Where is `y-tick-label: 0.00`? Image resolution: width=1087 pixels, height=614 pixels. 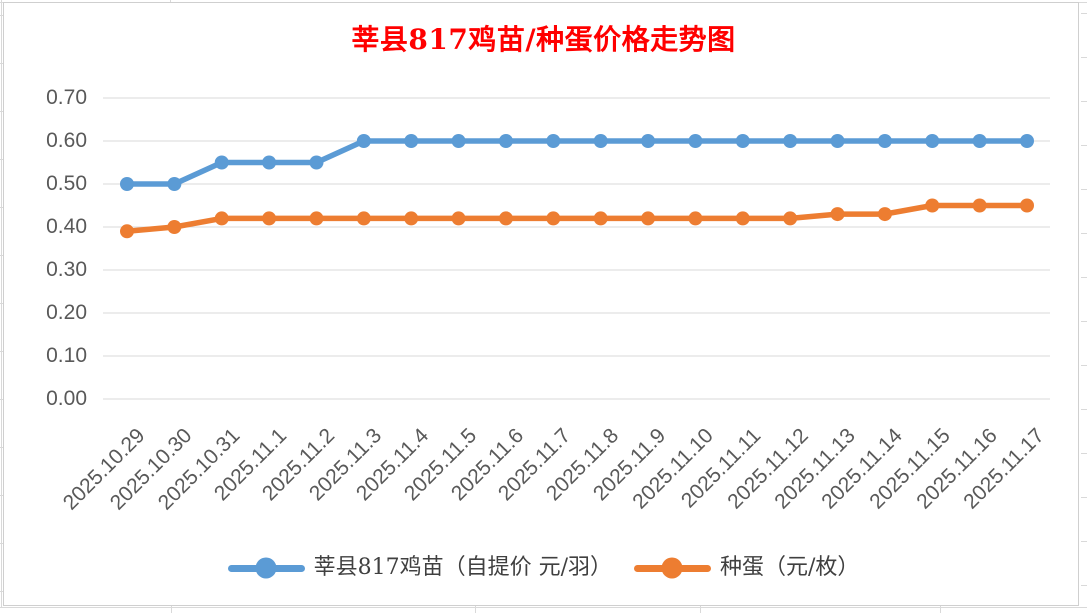
y-tick-label: 0.00 is located at coordinates (66, 398).